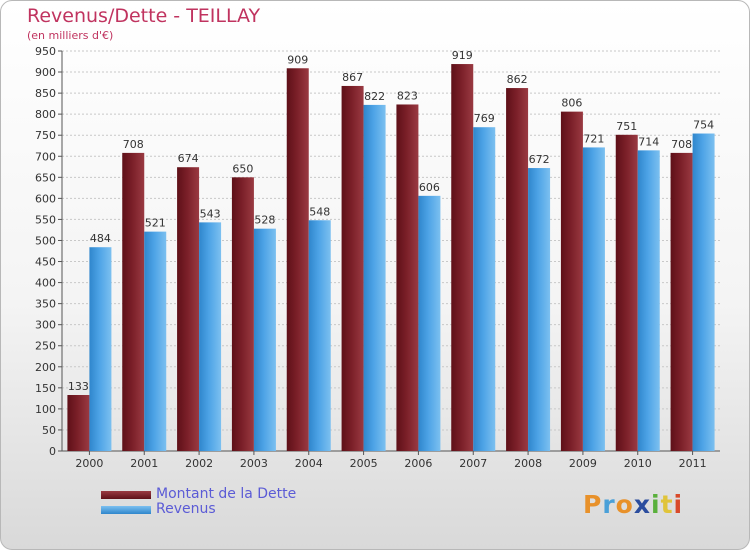 This screenshot has height=550, width=750. What do you see at coordinates (45, 325) in the screenshot?
I see `y-tick-label: 300` at bounding box center [45, 325].